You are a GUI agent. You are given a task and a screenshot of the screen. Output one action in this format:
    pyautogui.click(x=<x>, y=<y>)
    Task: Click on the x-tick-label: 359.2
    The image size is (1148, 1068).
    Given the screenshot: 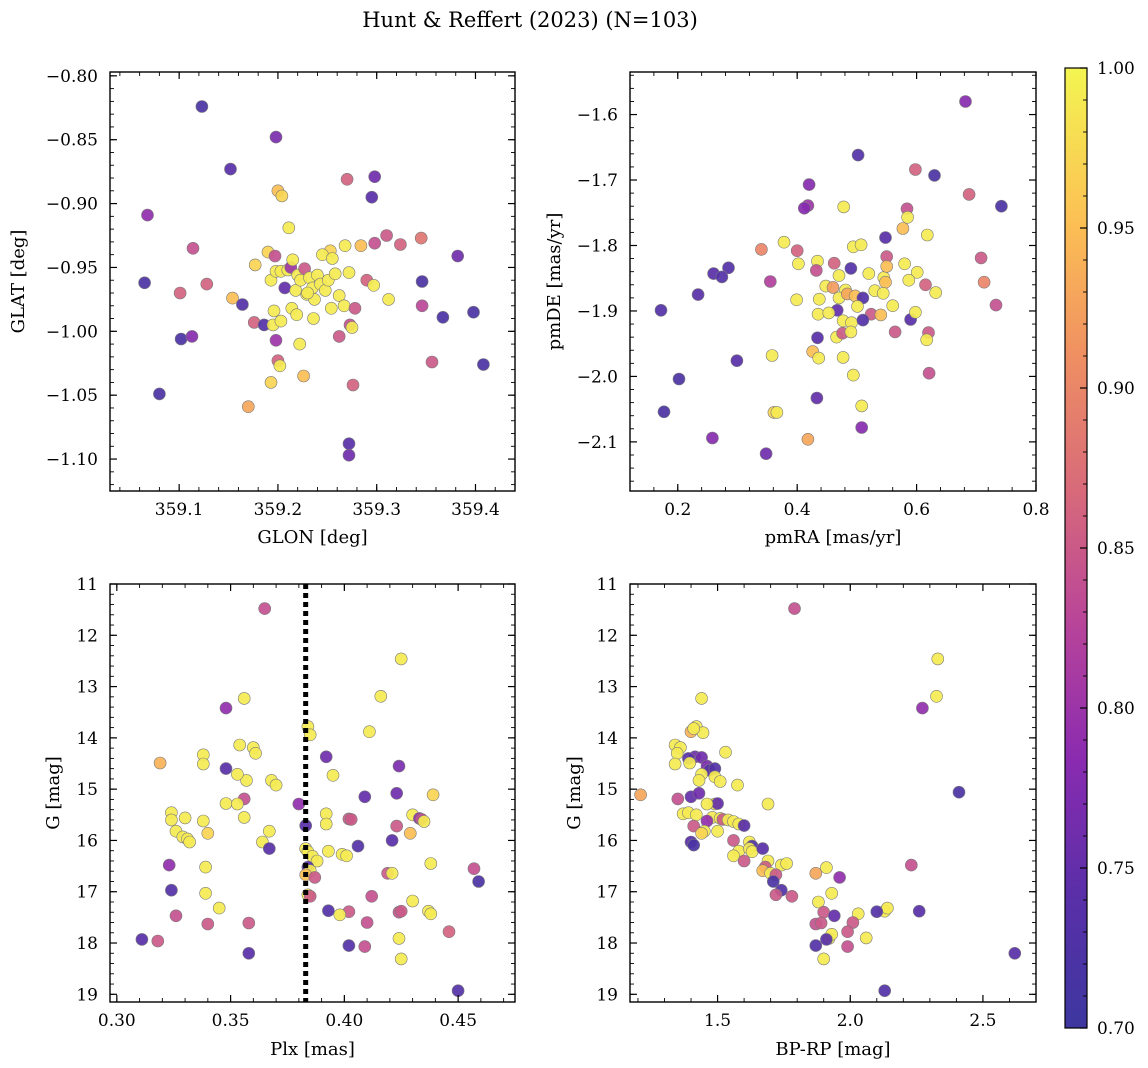 What is the action you would take?
    pyautogui.click(x=278, y=510)
    